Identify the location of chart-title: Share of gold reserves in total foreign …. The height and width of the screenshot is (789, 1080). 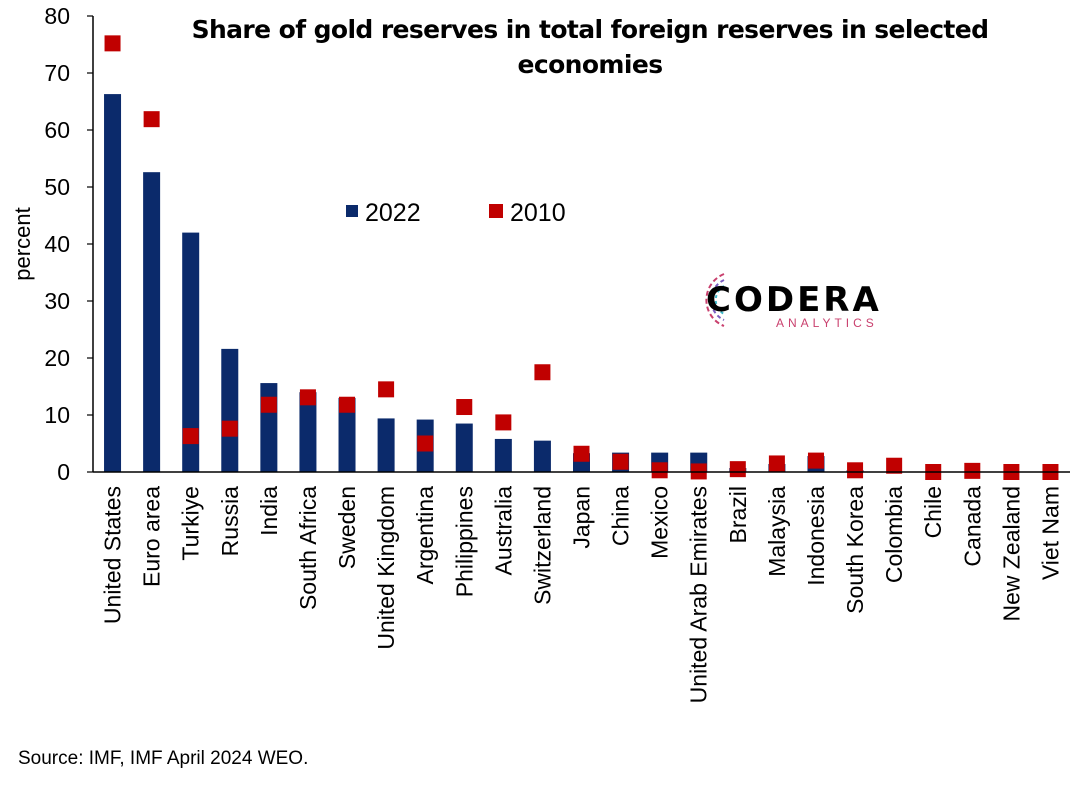
(590, 47).